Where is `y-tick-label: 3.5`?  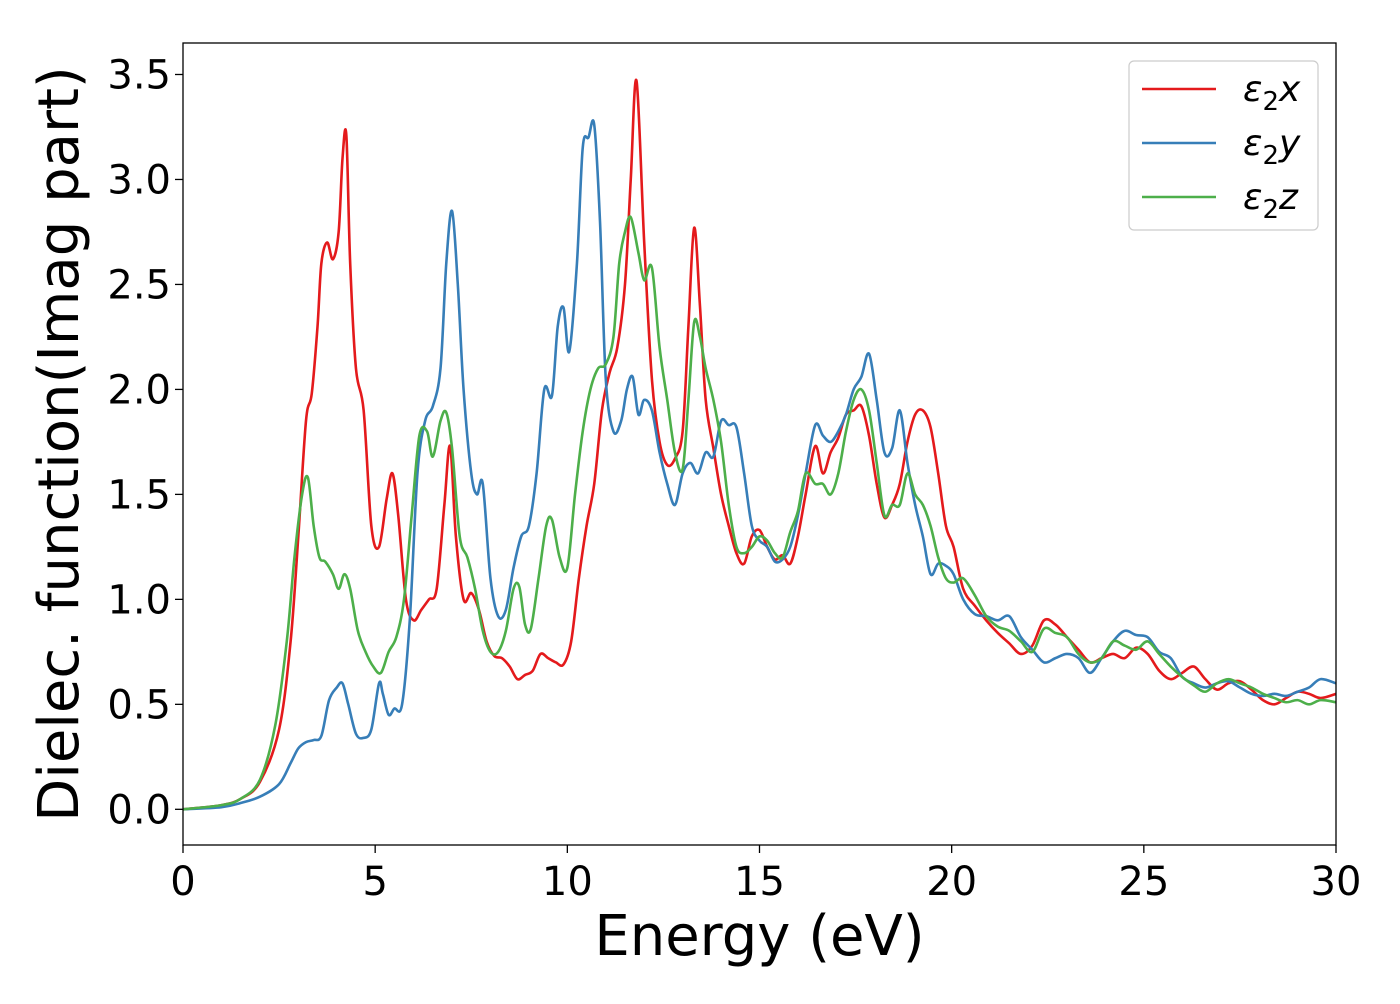
y-tick-label: 3.5 is located at coordinates (139, 75).